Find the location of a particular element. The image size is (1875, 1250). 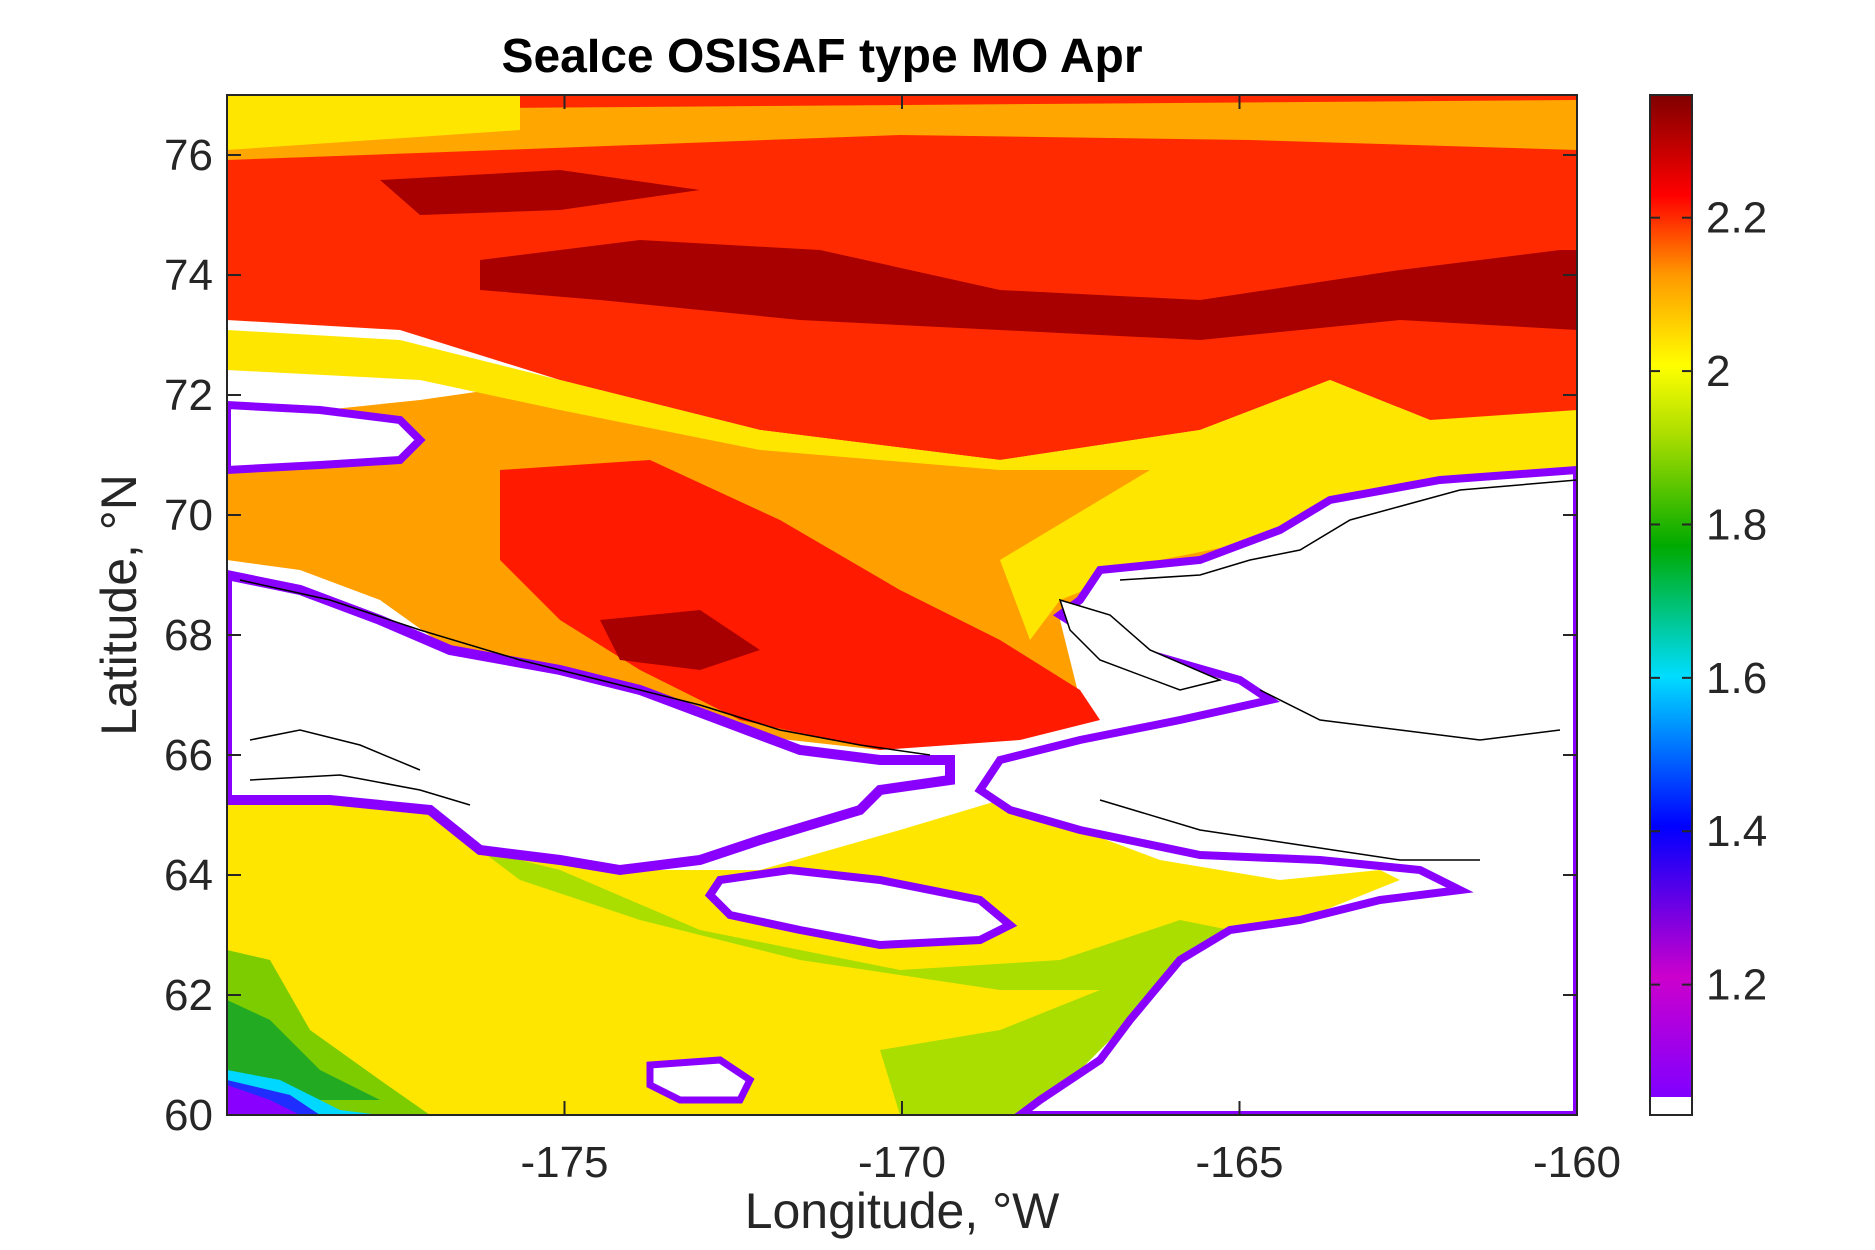

chart-title: SeaIce OSISAF type MO Apr is located at coordinates (821, 56).